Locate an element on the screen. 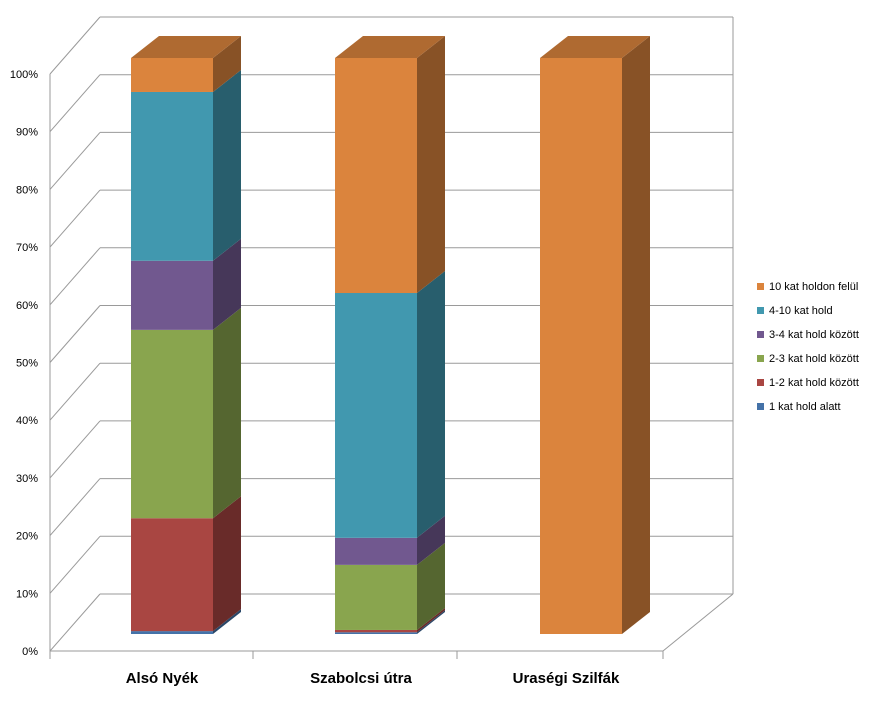 The image size is (877, 701). y-tick-label: 50% is located at coordinates (27, 364).